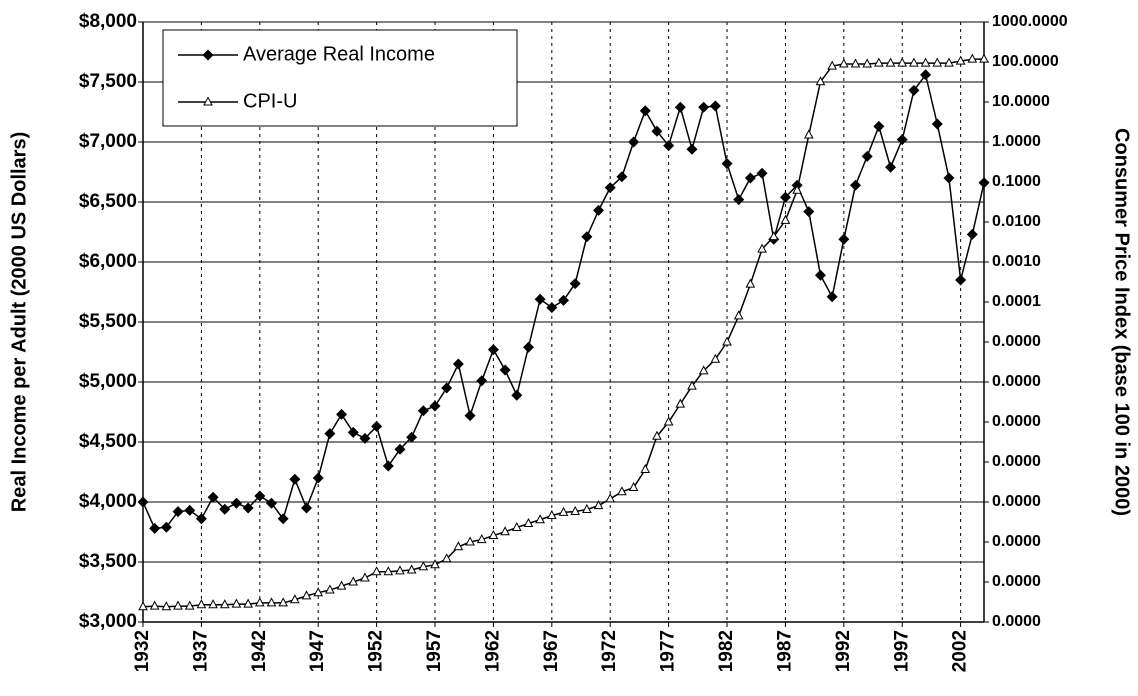  What do you see at coordinates (270, 101) in the screenshot?
I see `legend-label: CPI-U` at bounding box center [270, 101].